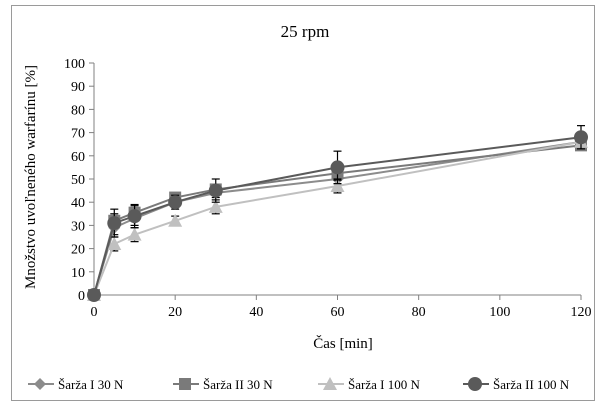  I want to click on x-tick-label: 80, so click(419, 312).